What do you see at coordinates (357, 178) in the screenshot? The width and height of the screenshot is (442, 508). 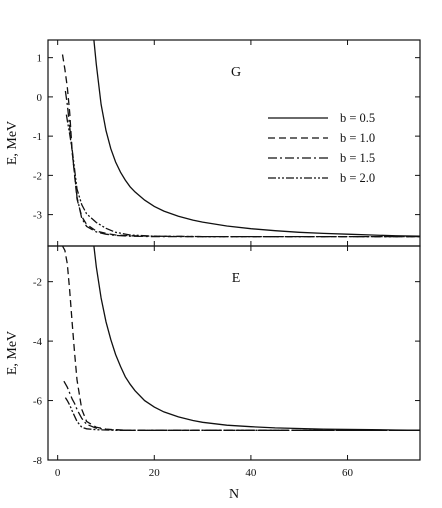 I see `legend-label-3: b = 2.0` at bounding box center [357, 178].